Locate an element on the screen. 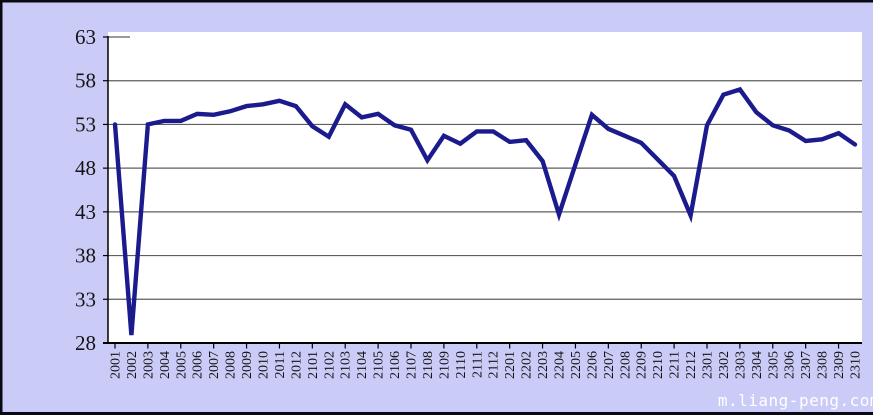 The width and height of the screenshot is (873, 415). x-tick-label-2111: 2111 is located at coordinates (477, 364).